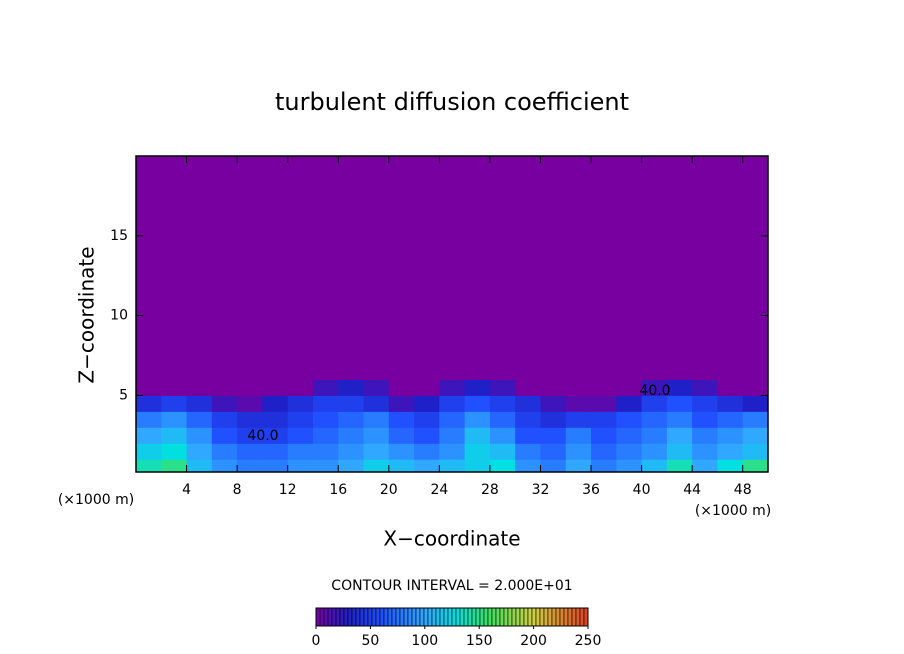 The width and height of the screenshot is (904, 654). I want to click on x-tick-label: 8, so click(237, 490).